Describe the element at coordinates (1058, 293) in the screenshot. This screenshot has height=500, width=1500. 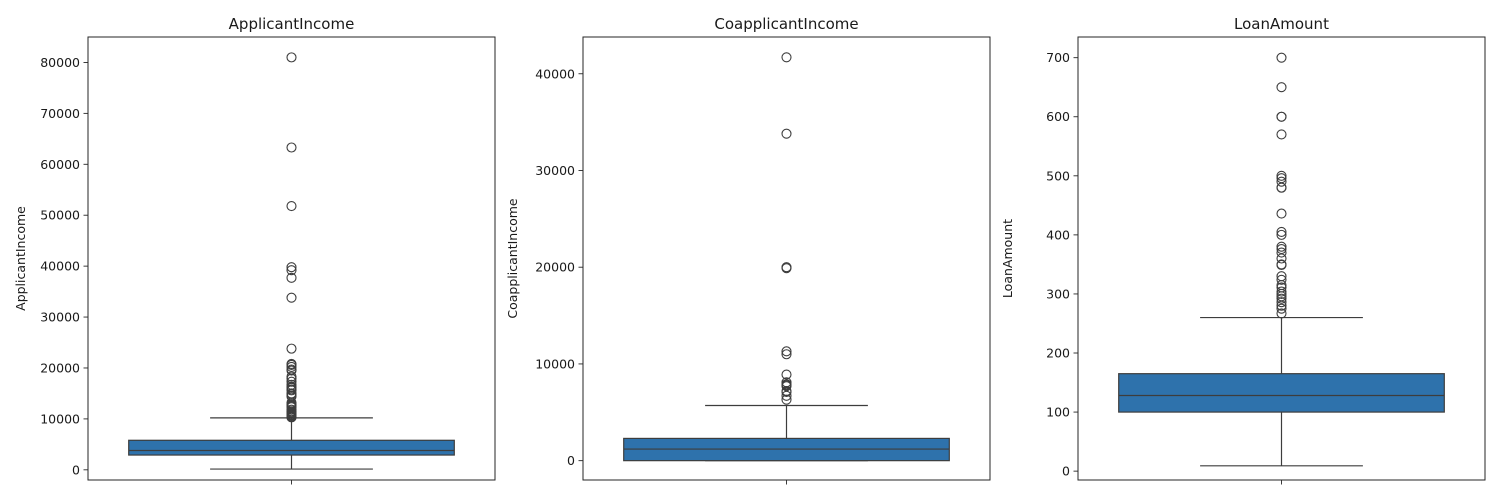
I see `y-tick-label: 300` at that location.